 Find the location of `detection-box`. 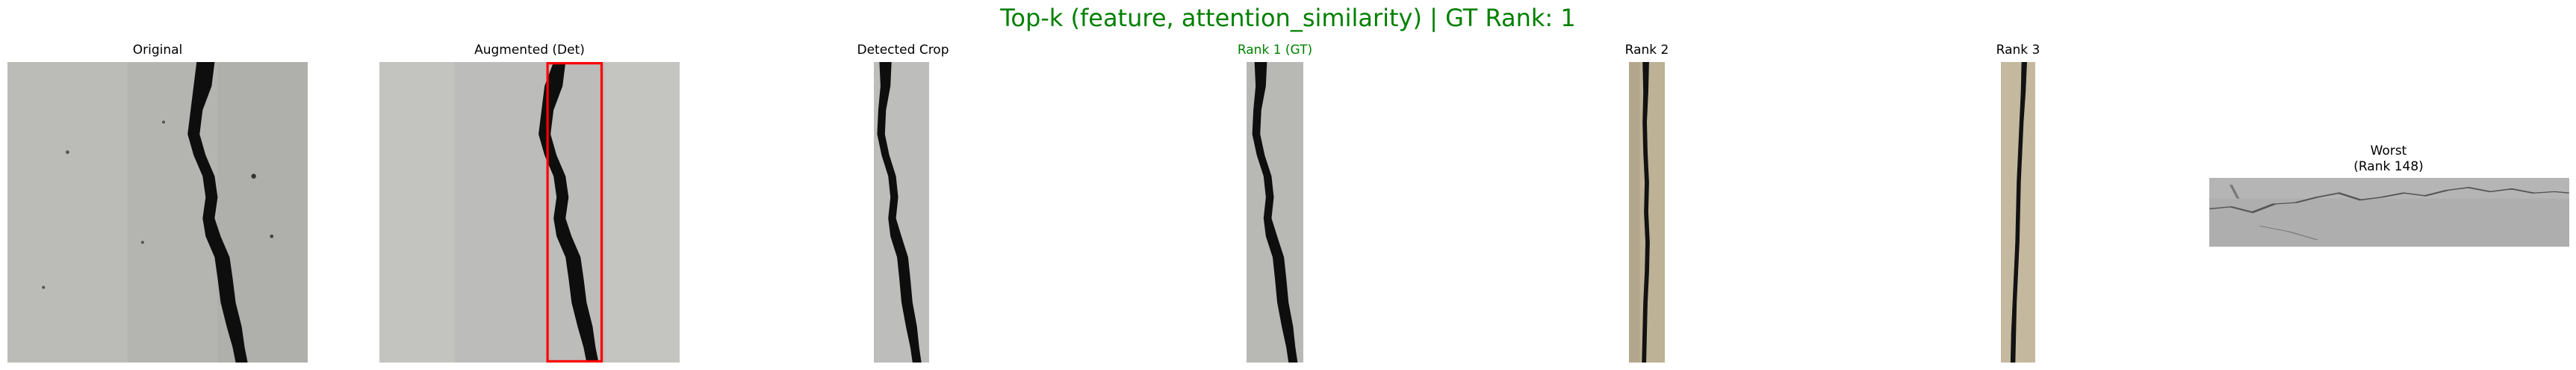

detection-box is located at coordinates (574, 213).